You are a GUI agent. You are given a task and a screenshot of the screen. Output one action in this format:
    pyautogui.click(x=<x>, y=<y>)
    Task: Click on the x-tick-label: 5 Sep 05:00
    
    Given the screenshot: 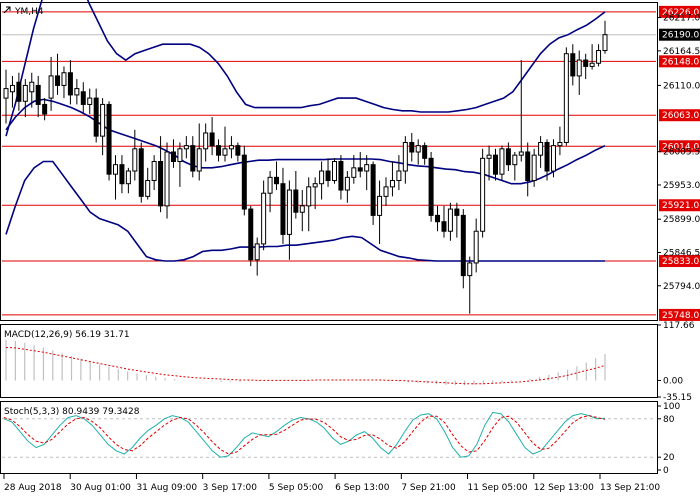 What is the action you would take?
    pyautogui.click(x=296, y=488)
    